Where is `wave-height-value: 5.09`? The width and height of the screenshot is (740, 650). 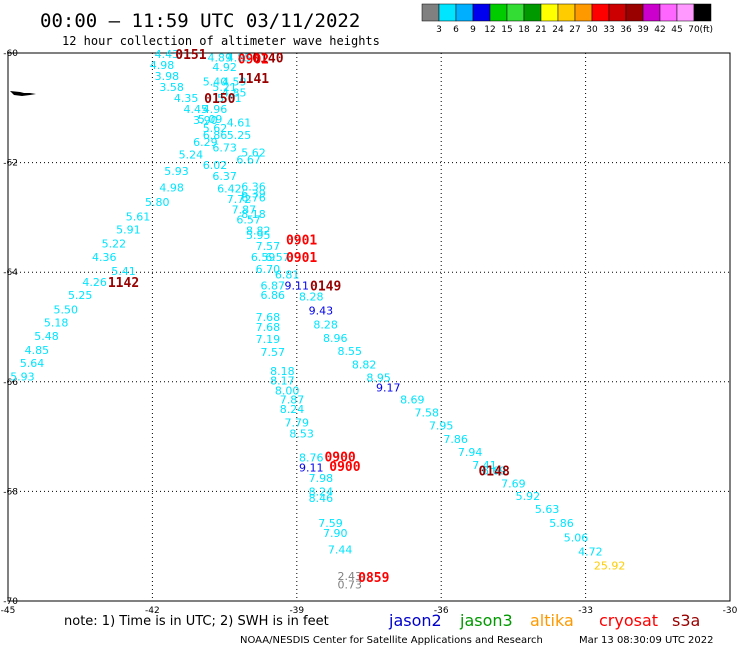
wave-height-value: 5.09 is located at coordinates (210, 119).